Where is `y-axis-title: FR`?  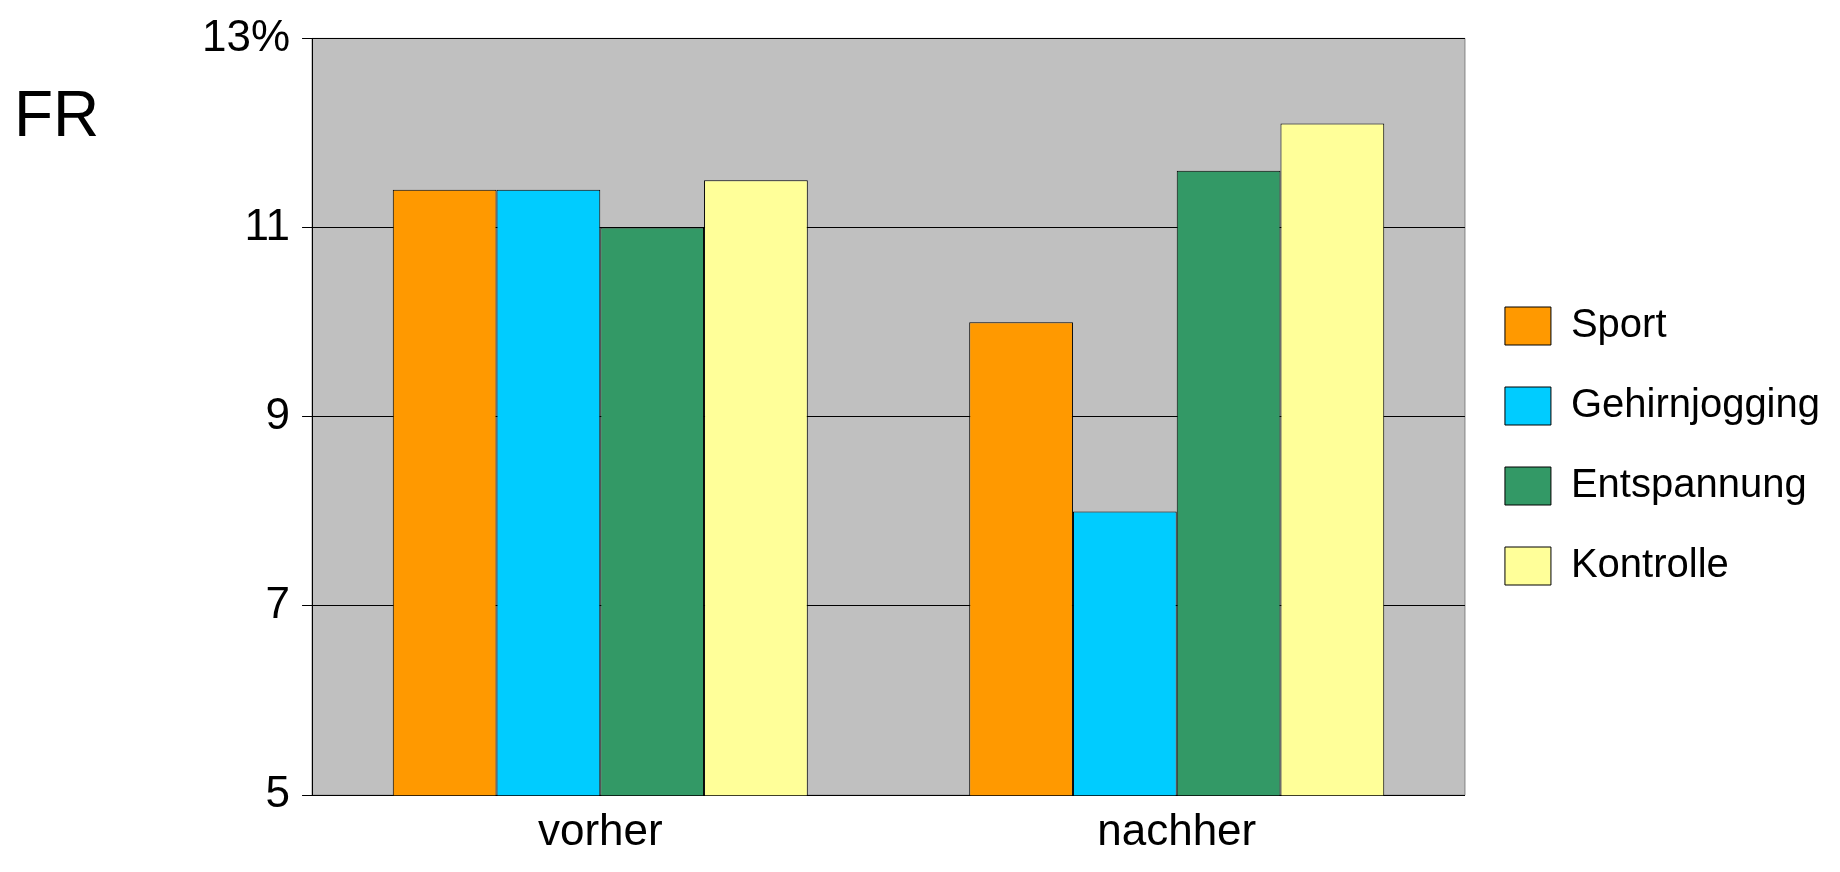
y-axis-title: FR is located at coordinates (57, 113).